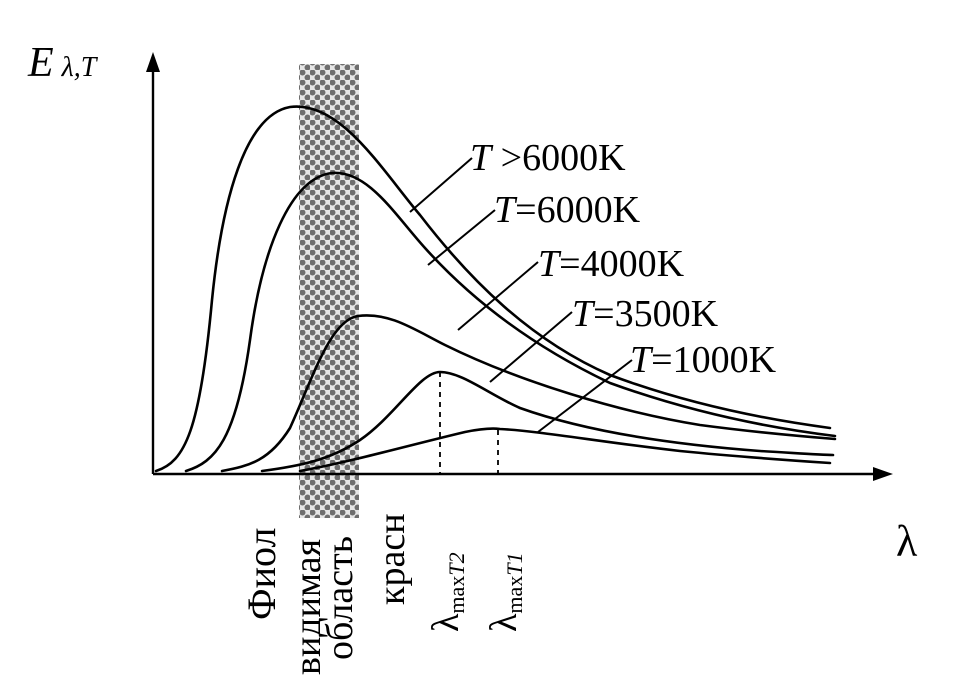  Describe the element at coordinates (456, 595) in the screenshot. I see `lambda-max-t2-sub: max` at that location.